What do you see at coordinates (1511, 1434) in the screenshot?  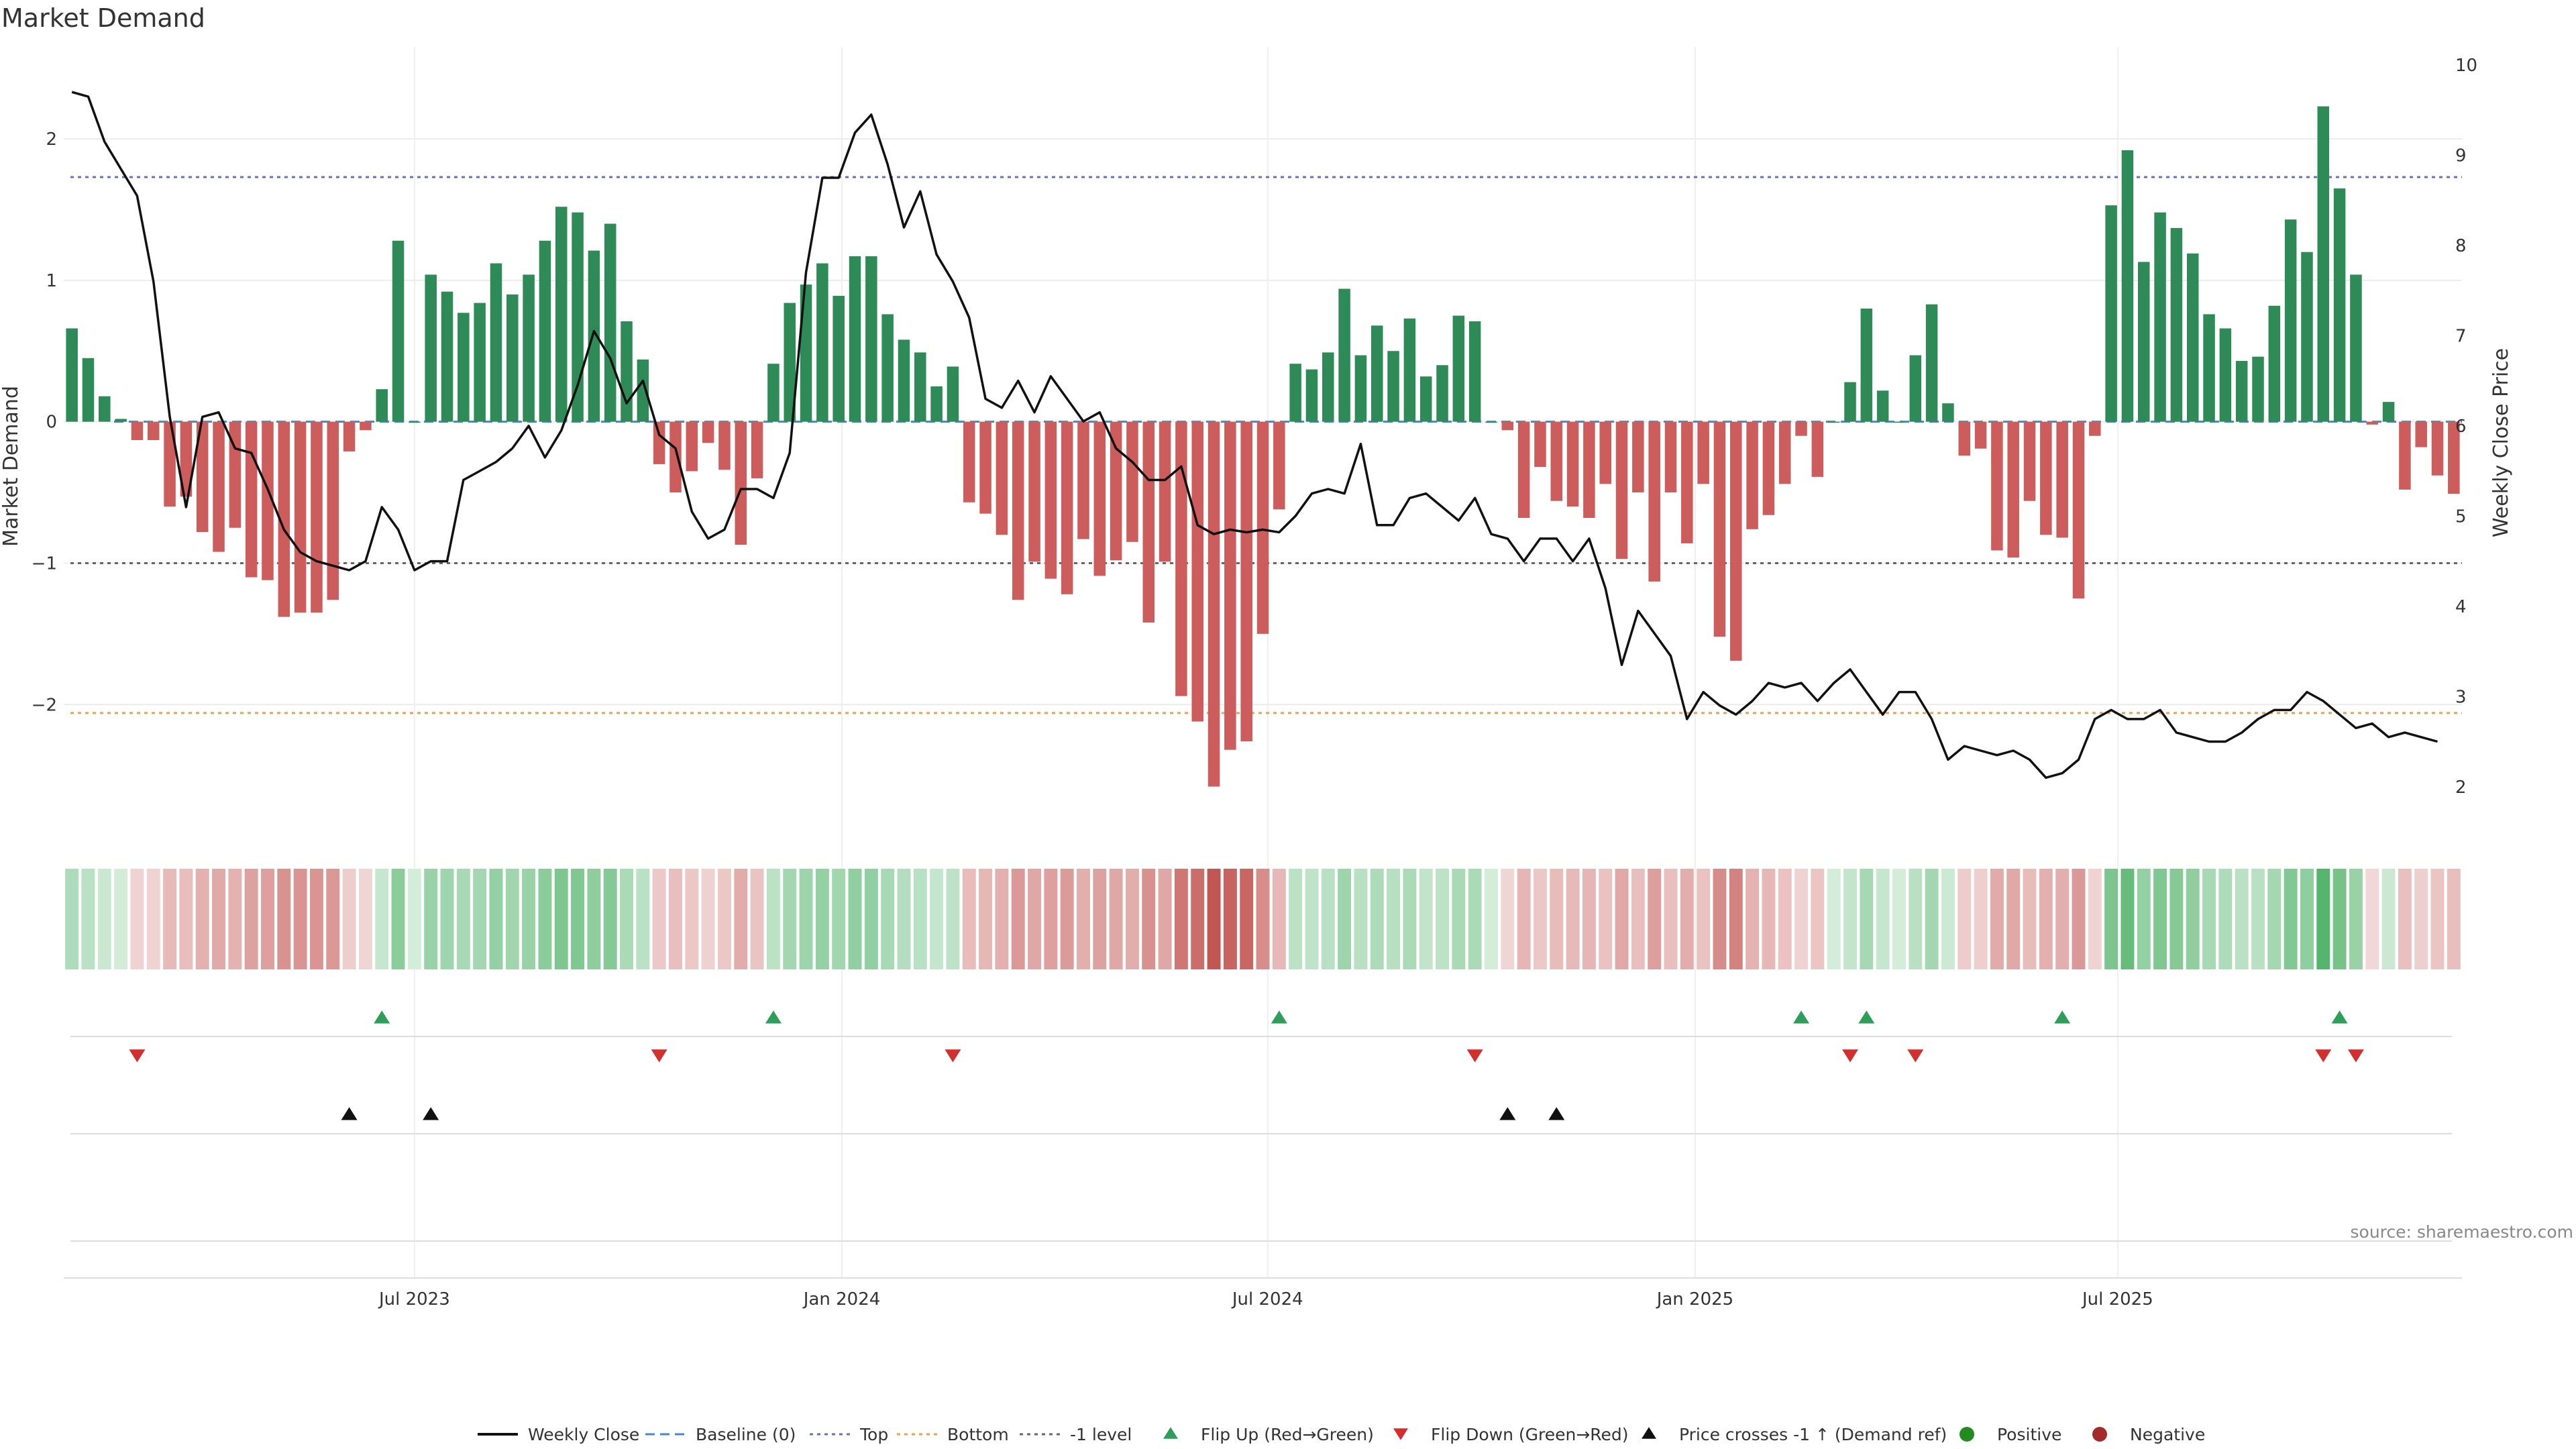 I see `legend-item: Flip Down (Green→Red)` at bounding box center [1511, 1434].